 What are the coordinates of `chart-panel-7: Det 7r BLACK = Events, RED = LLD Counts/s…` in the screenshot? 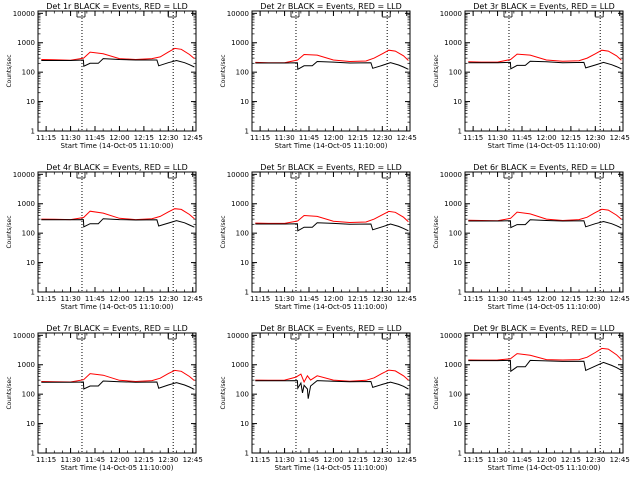 It's located at (104, 398).